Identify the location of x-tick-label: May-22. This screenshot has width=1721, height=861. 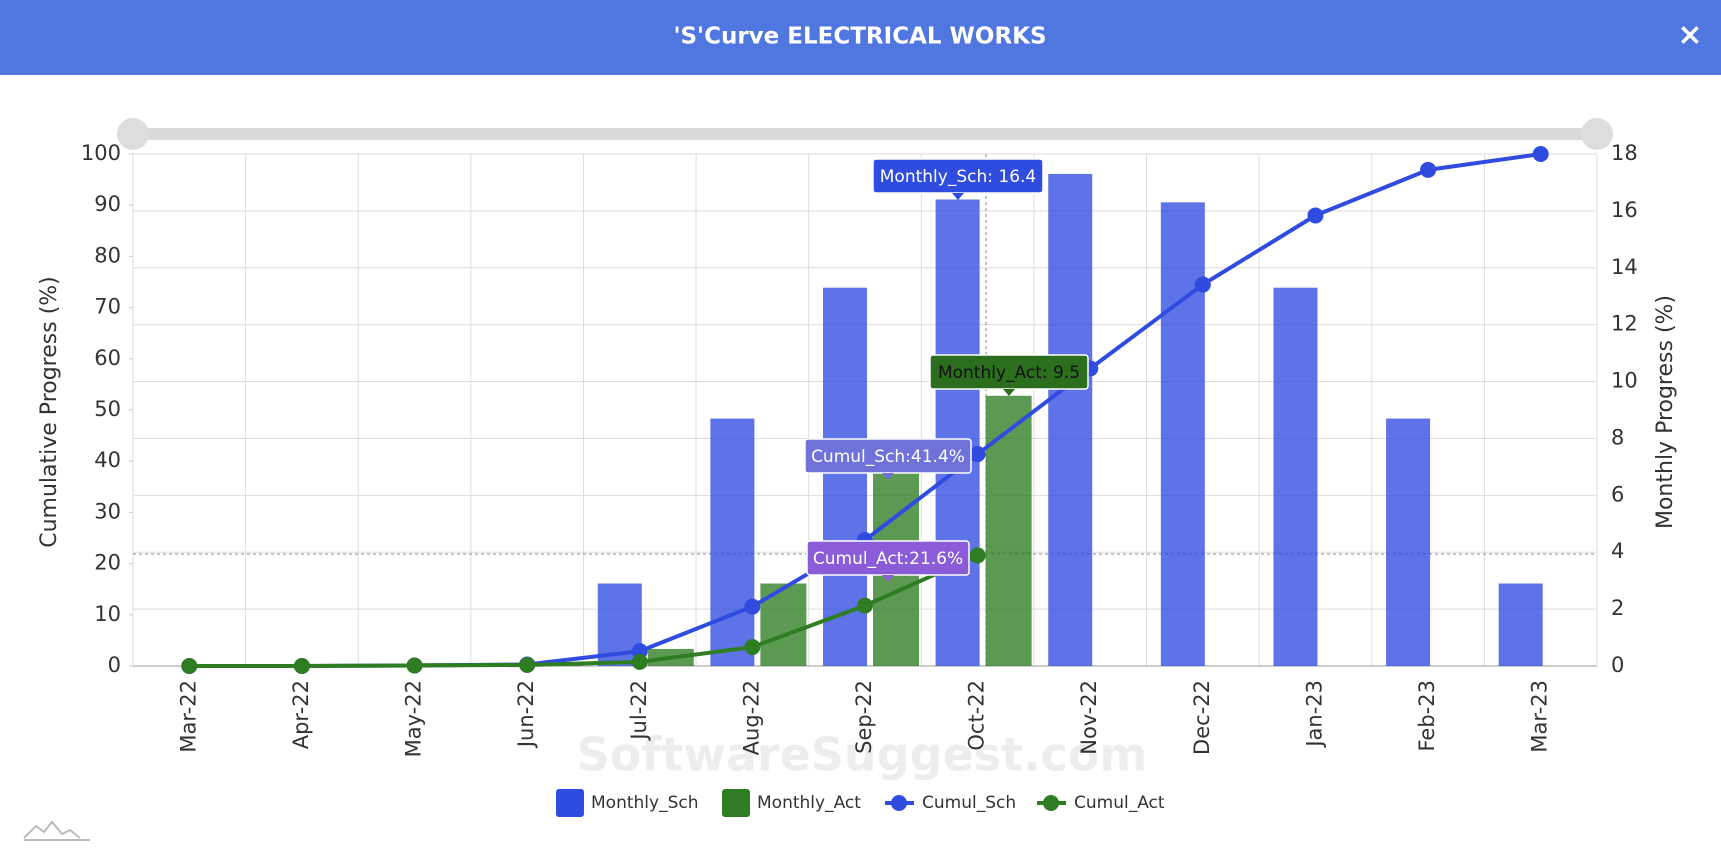
(414, 718).